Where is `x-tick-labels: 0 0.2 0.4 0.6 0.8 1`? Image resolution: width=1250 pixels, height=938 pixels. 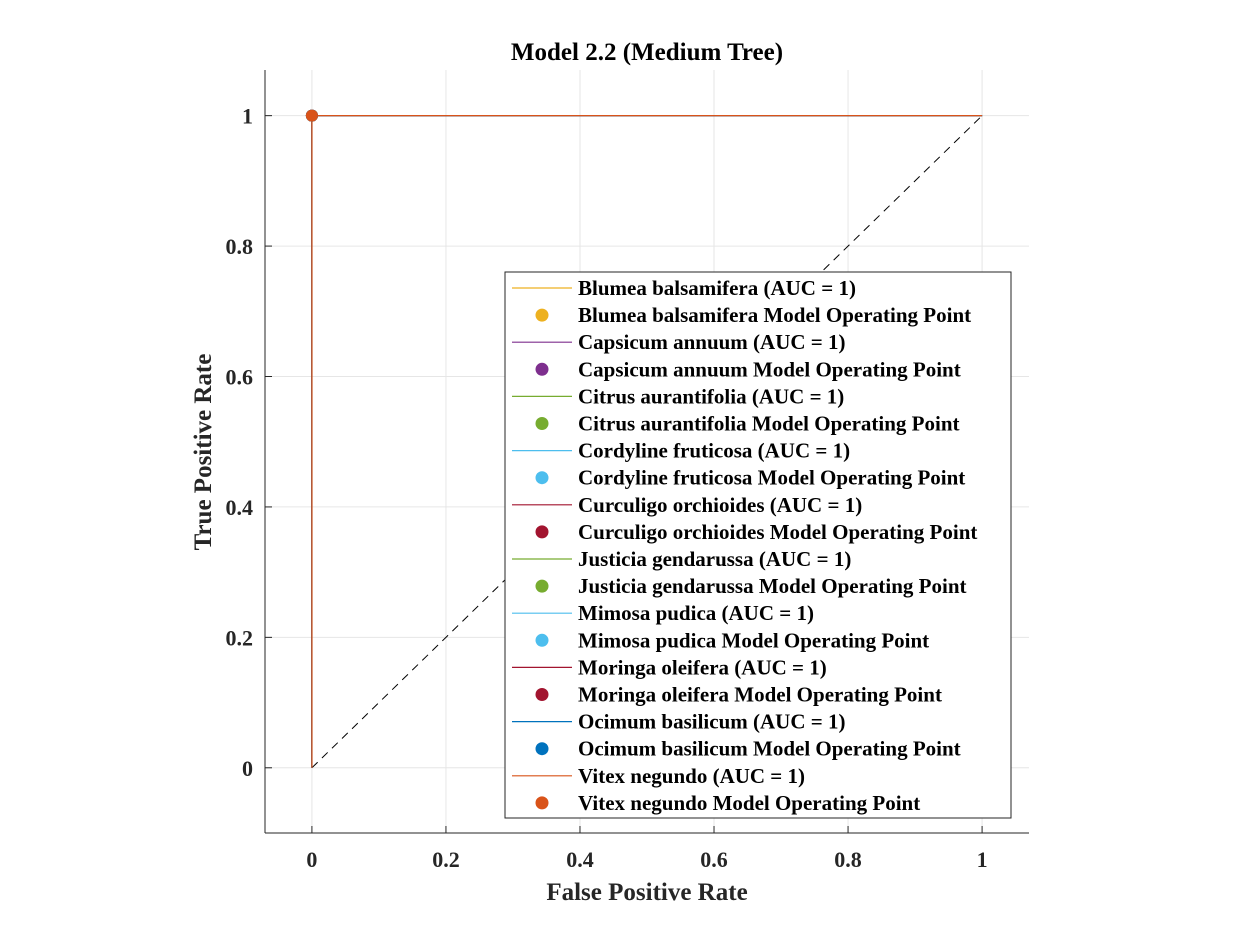
x-tick-labels: 0 0.2 0.4 0.6 0.8 1 is located at coordinates (646, 859).